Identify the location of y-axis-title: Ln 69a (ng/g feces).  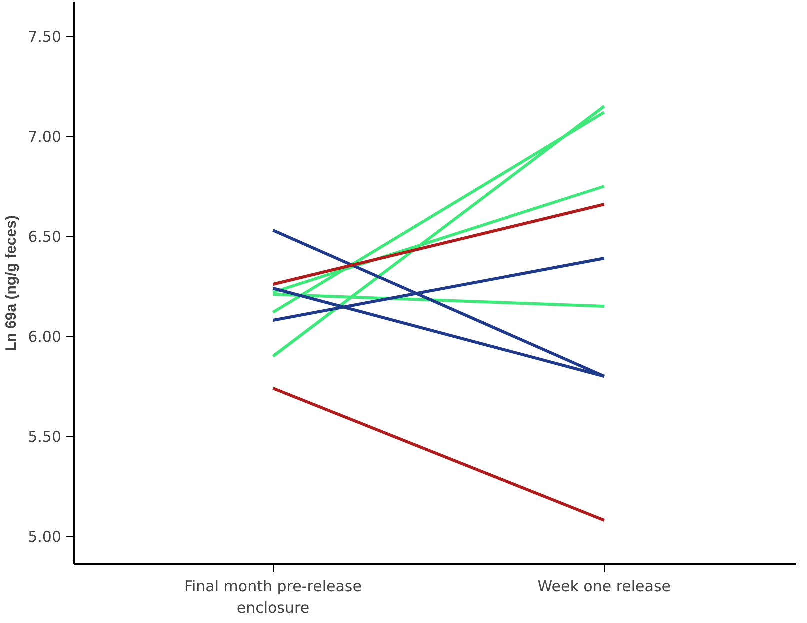
(11, 284).